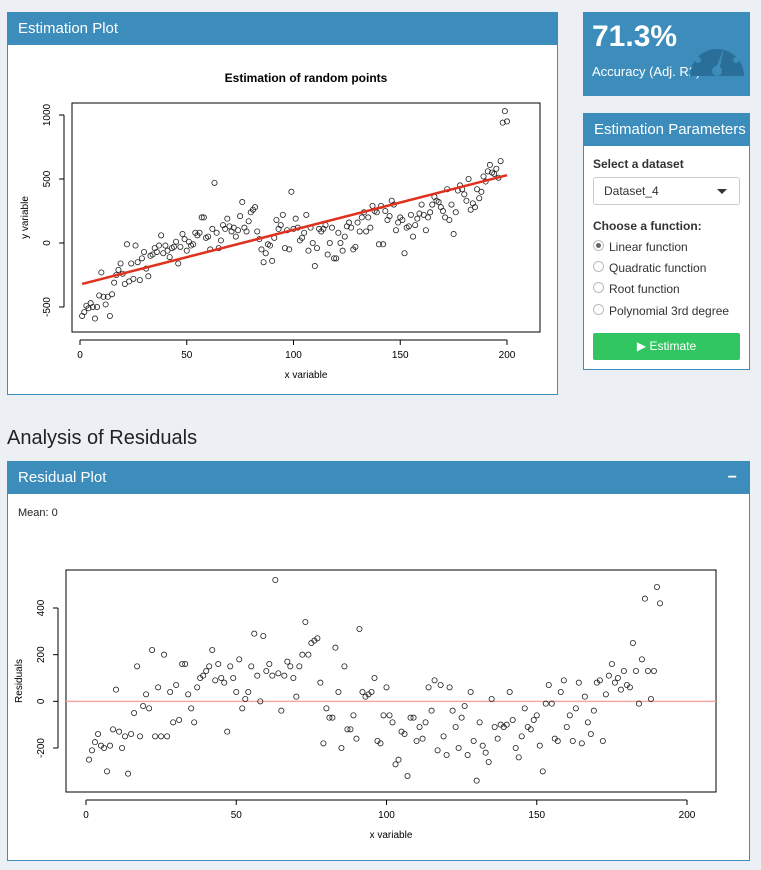  What do you see at coordinates (717, 56) in the screenshot?
I see `dashboard-gauge-icon` at bounding box center [717, 56].